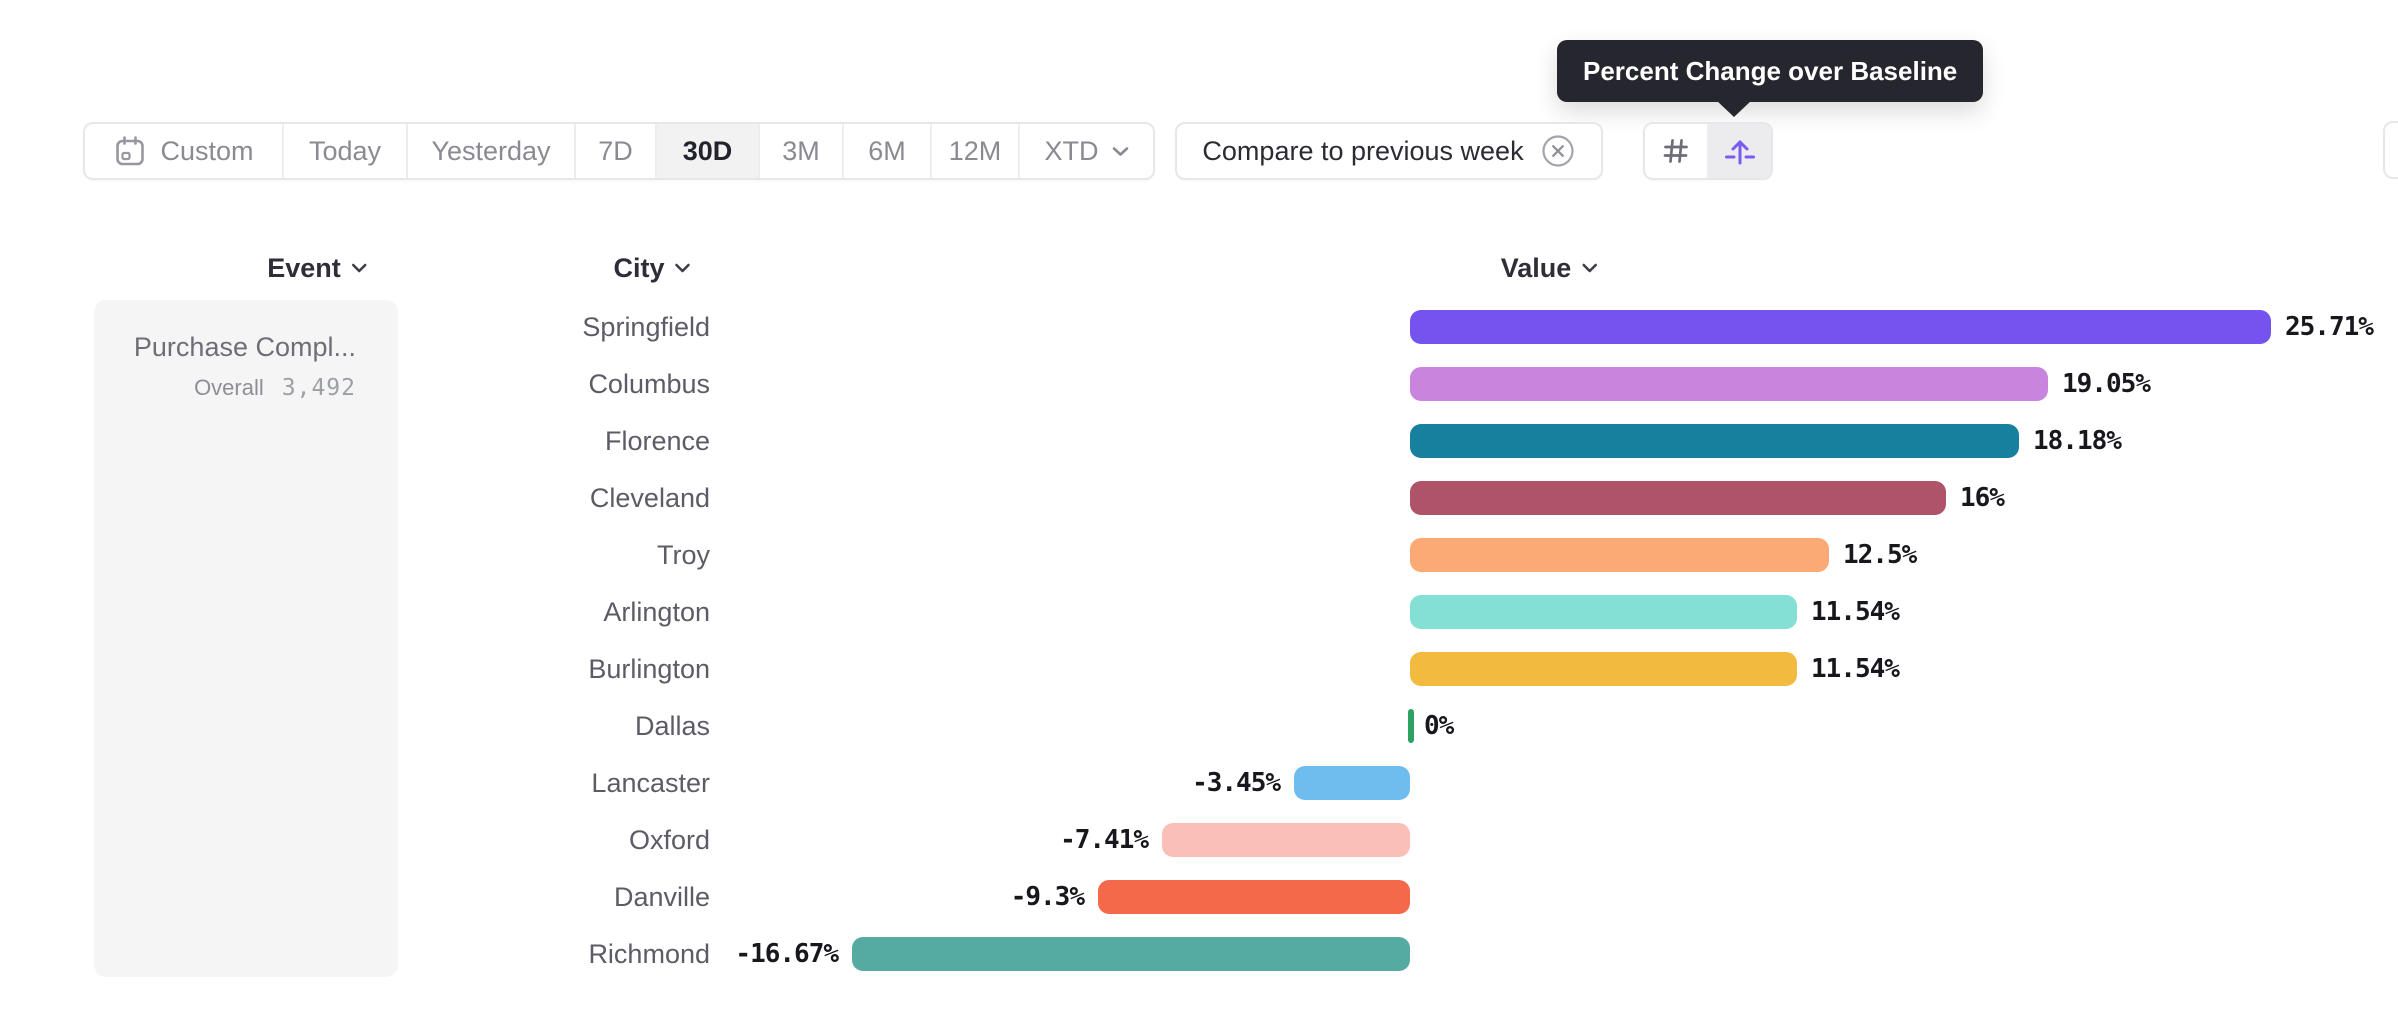  I want to click on city-label: Springfield, so click(646, 326).